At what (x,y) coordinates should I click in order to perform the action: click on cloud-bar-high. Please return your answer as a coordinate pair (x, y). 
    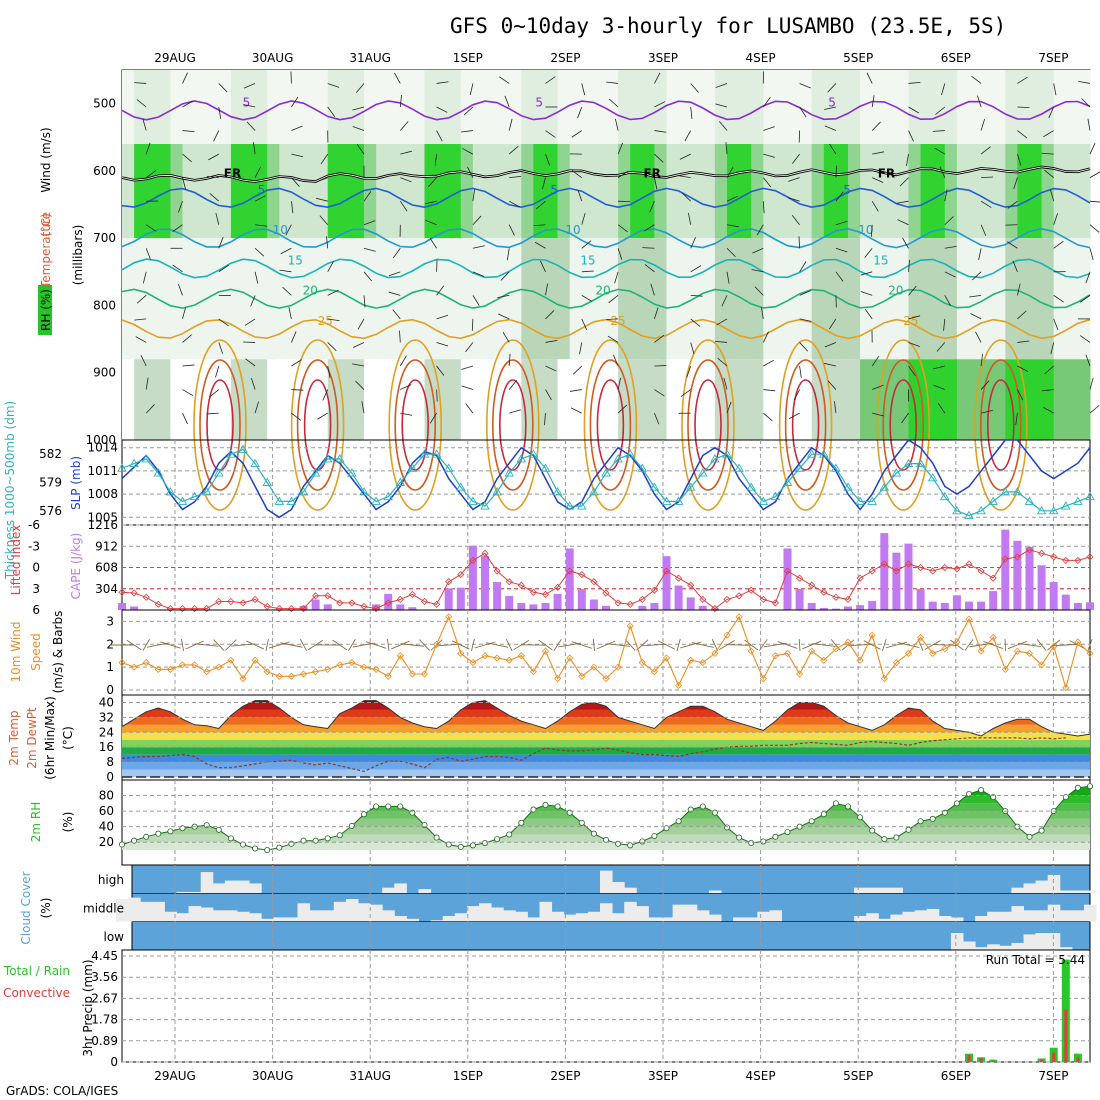
    Looking at the image, I should click on (1054, 884).